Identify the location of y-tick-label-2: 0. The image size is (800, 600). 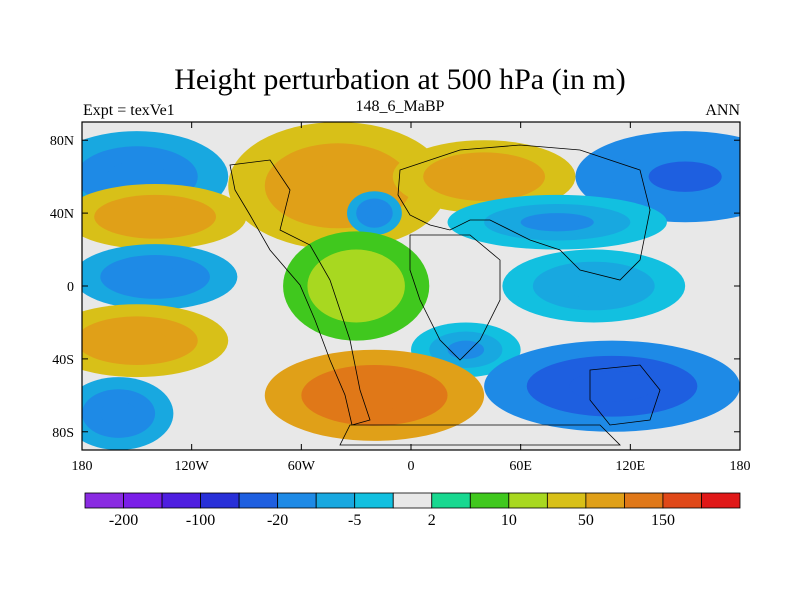
(70, 287).